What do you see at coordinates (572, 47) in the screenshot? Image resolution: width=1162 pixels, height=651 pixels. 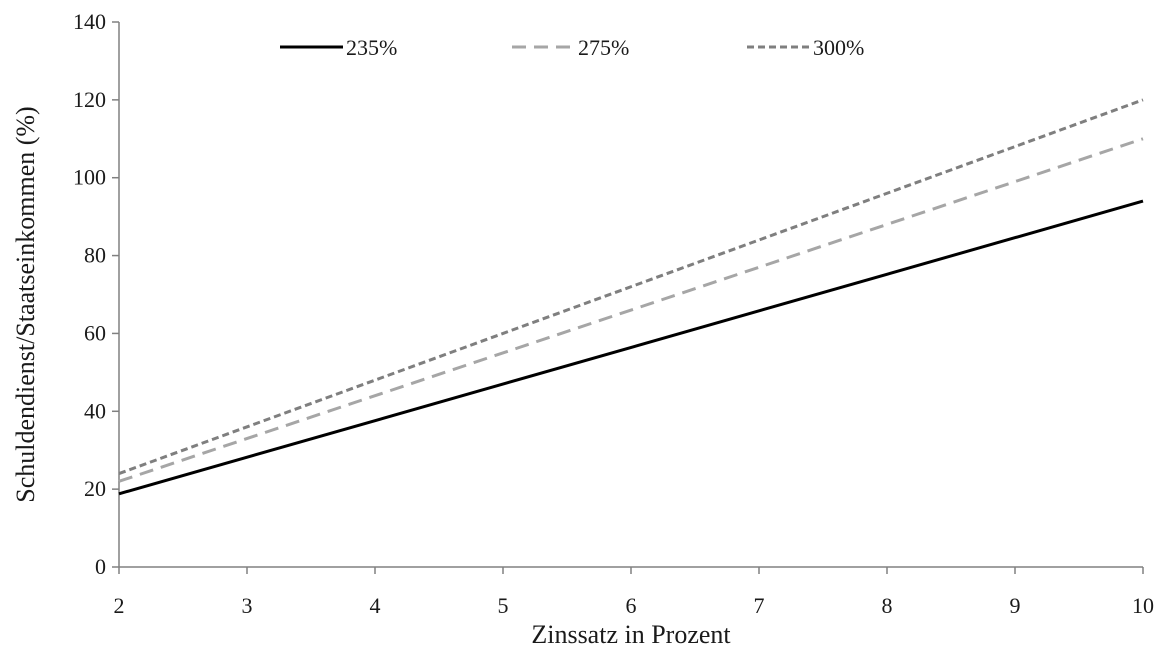 I see `legend: 235% 275% 300%` at bounding box center [572, 47].